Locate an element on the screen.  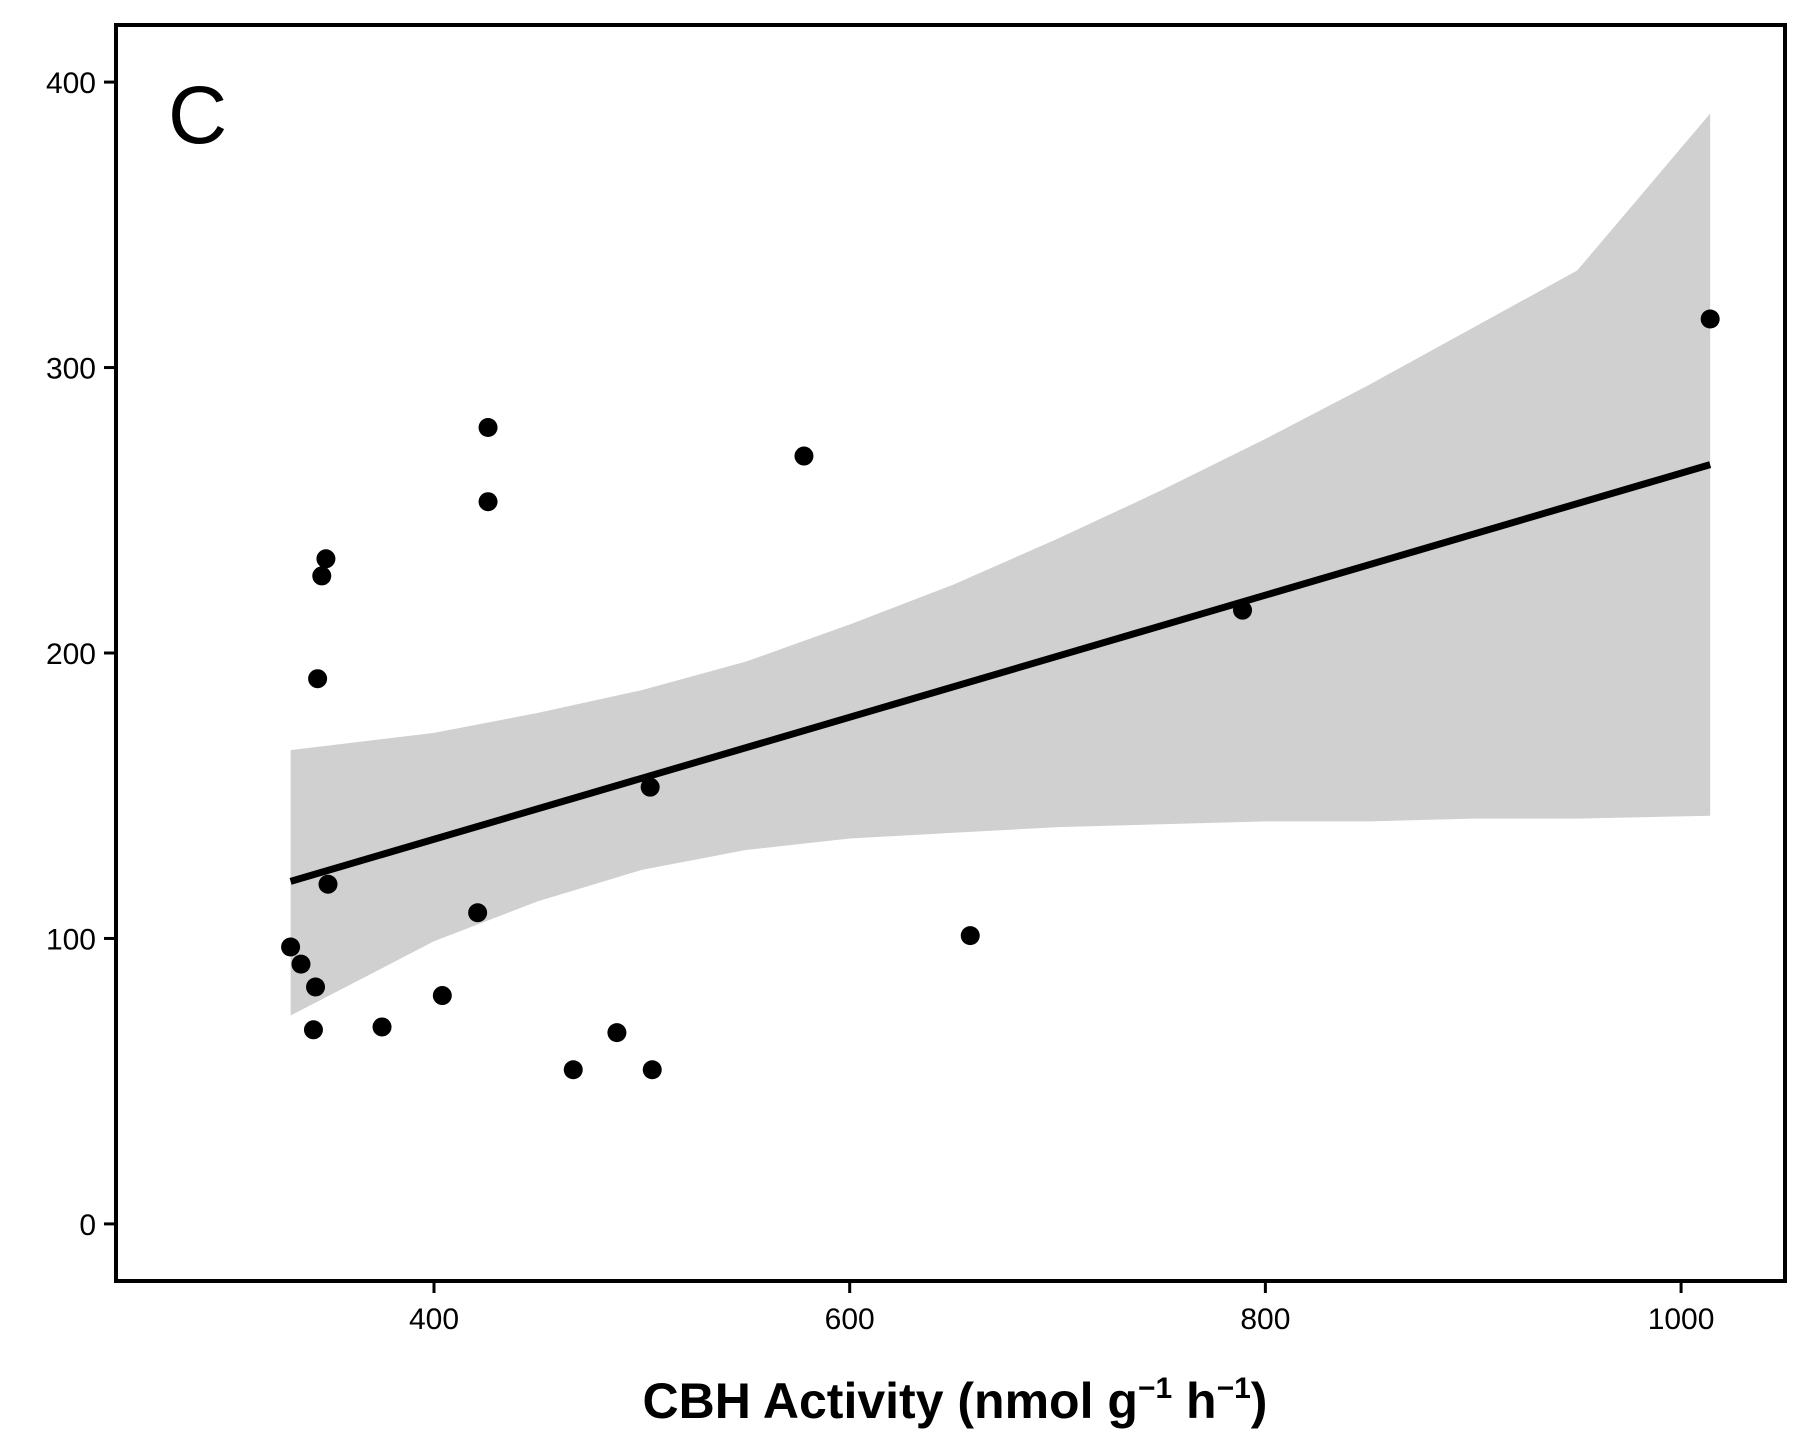
x-axis-label-sup1: −1 is located at coordinates (1155, 1388).